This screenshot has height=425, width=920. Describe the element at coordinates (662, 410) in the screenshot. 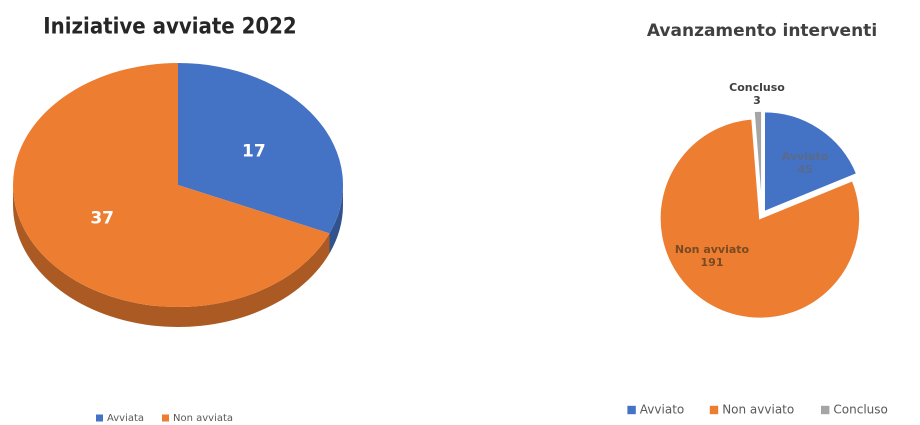

I see `legend-label: Avviato` at that location.